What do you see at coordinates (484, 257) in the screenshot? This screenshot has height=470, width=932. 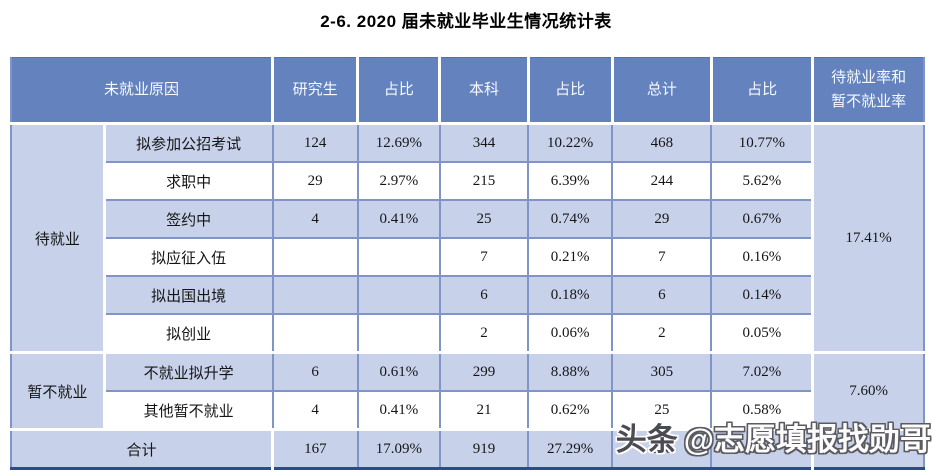 I see `undergrad-count-cell: 7` at bounding box center [484, 257].